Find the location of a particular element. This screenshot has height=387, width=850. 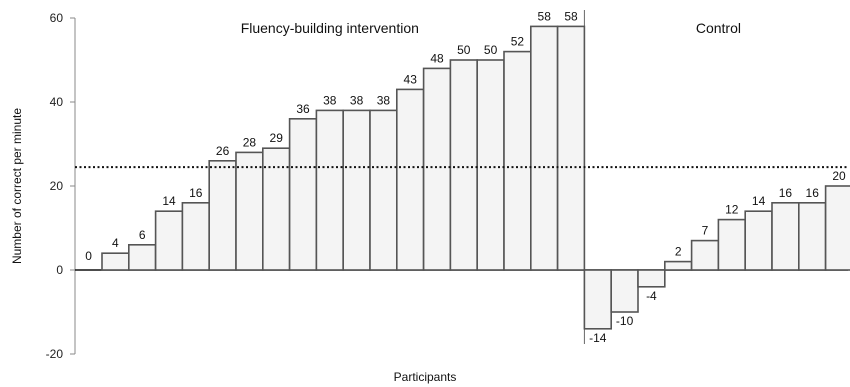

bar-value-label: 29 is located at coordinates (277, 138).